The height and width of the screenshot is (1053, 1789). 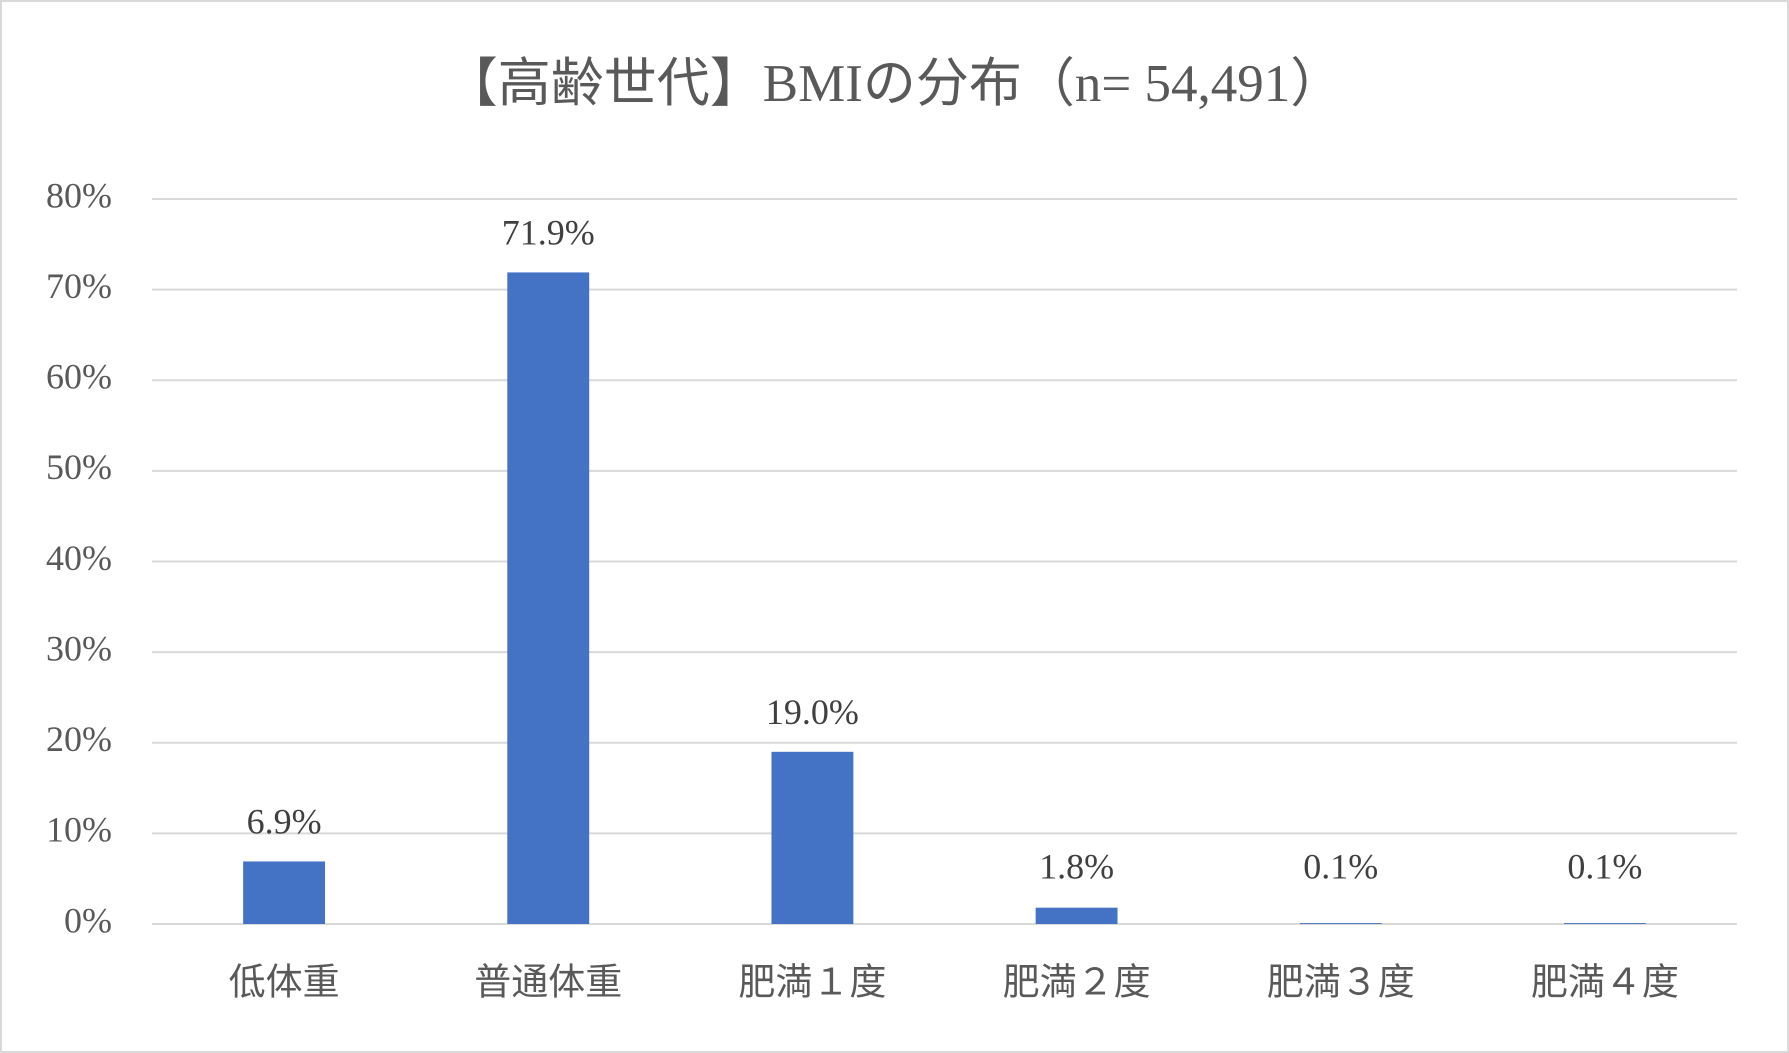 I want to click on x-tick-label: 低体重, so click(x=284, y=982).